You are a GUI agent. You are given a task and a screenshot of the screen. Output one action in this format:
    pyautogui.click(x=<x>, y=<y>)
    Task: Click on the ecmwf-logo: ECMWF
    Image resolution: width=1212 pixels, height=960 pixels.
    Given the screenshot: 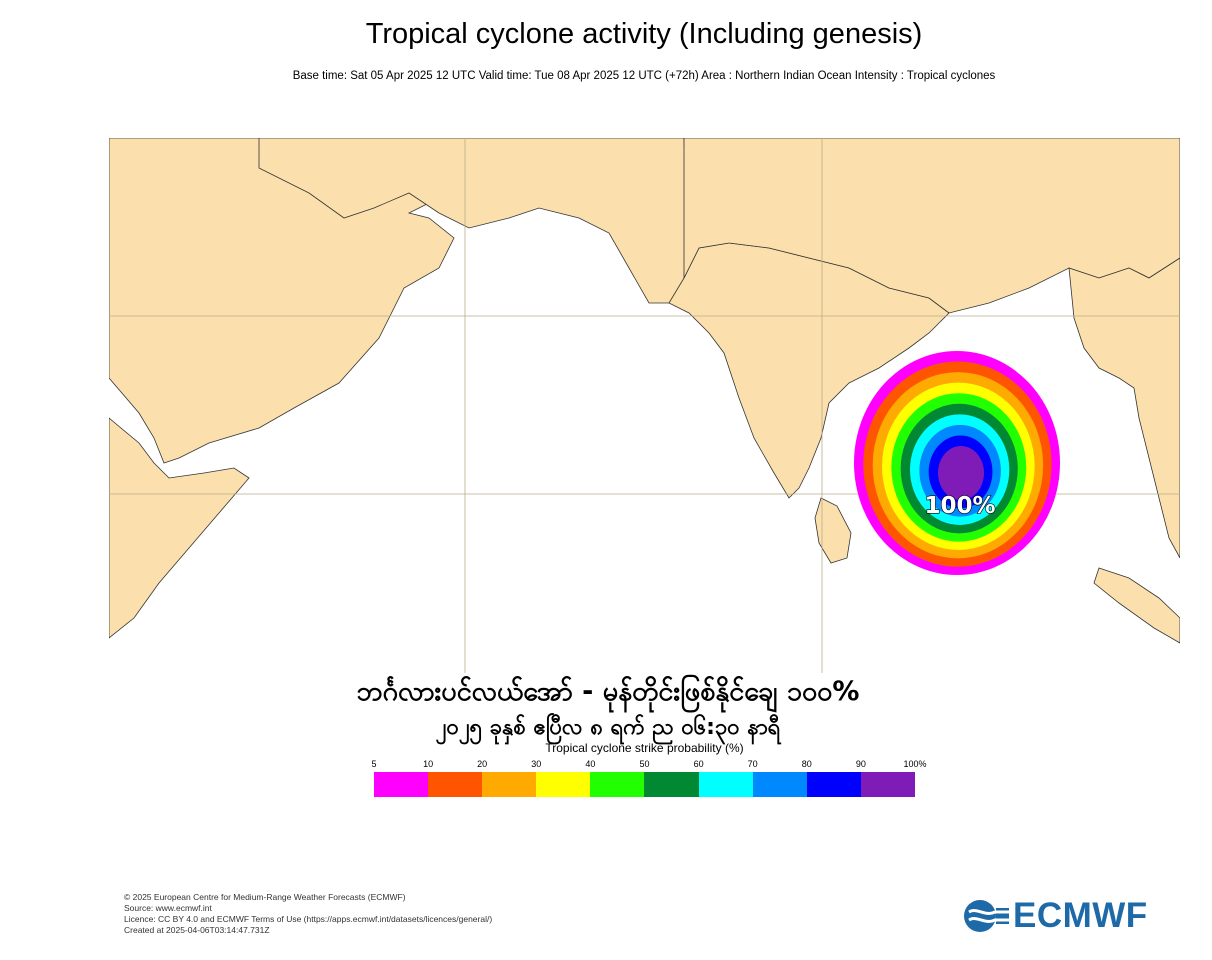 What is the action you would take?
    pyautogui.click(x=1055, y=916)
    